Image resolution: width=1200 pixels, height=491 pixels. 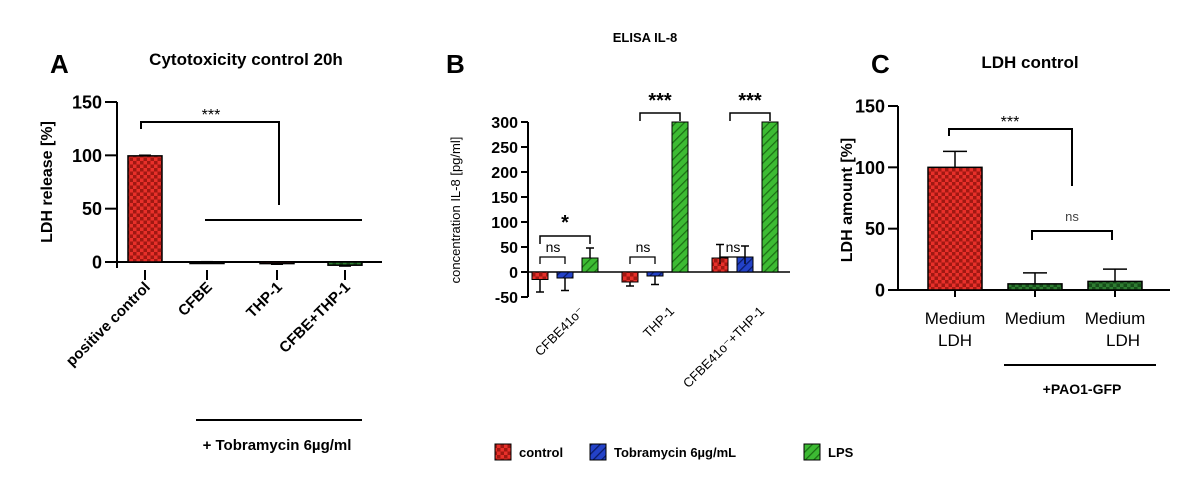 What do you see at coordinates (812, 452) in the screenshot?
I see `legend-swatch-green` at bounding box center [812, 452].